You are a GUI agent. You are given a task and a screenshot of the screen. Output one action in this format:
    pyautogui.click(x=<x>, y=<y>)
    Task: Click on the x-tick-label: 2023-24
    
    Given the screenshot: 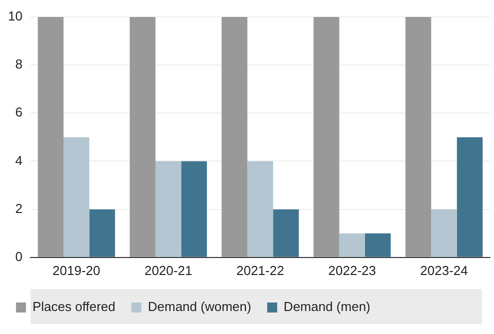 What is the action you would take?
    pyautogui.click(x=444, y=270)
    